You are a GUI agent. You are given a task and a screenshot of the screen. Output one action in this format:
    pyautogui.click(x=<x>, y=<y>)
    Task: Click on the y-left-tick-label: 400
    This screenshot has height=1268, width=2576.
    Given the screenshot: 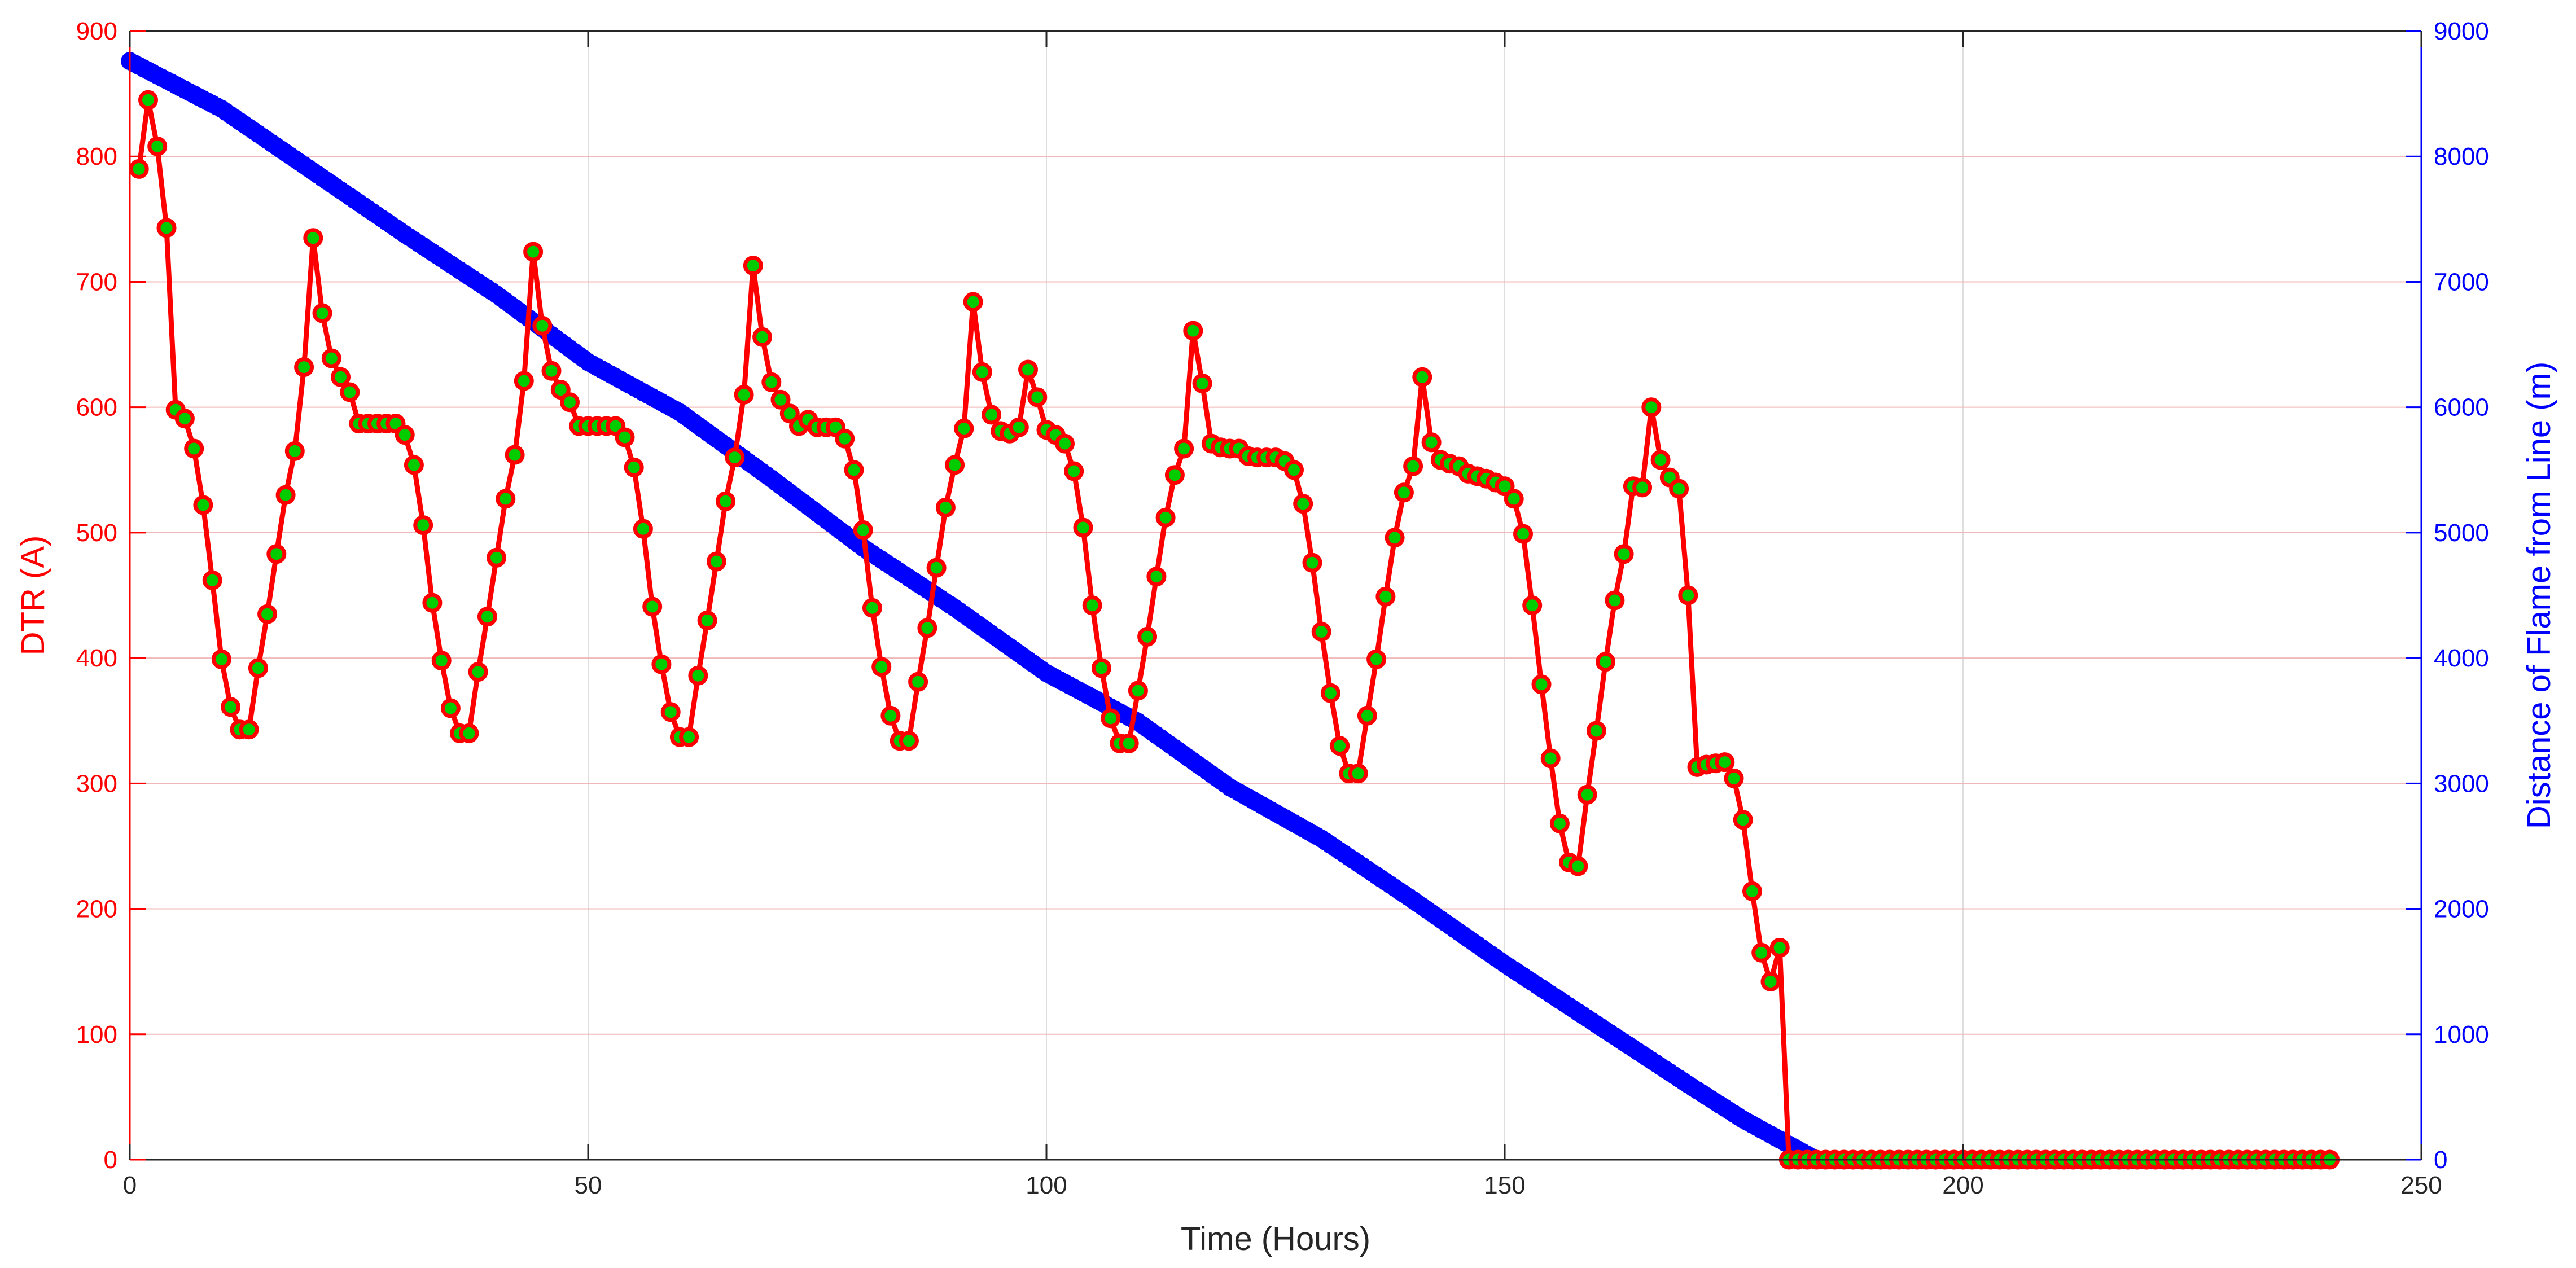 What is the action you would take?
    pyautogui.click(x=96, y=658)
    